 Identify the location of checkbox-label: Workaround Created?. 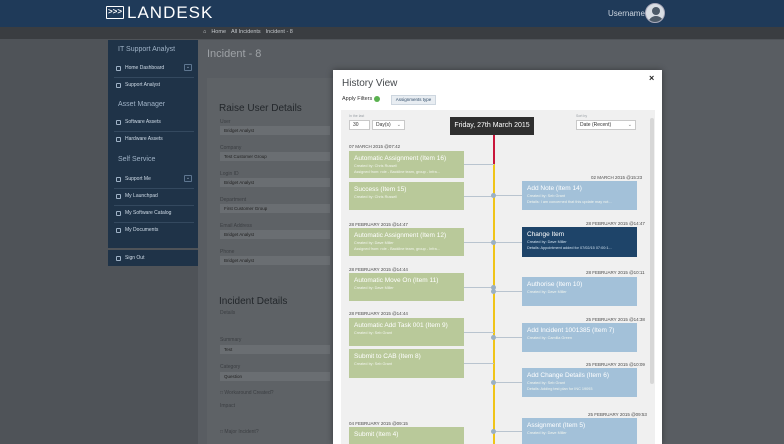
(249, 393).